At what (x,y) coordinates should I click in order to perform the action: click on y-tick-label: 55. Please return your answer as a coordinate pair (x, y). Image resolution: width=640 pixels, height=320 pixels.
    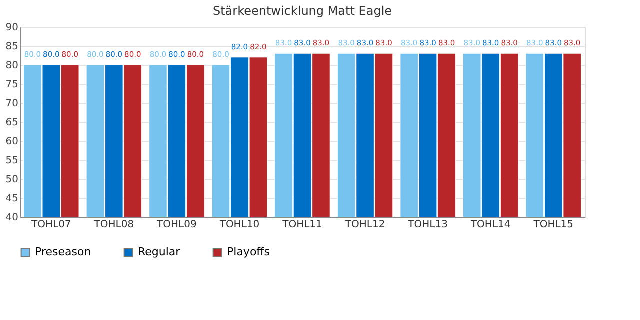
    Looking at the image, I should click on (12, 161).